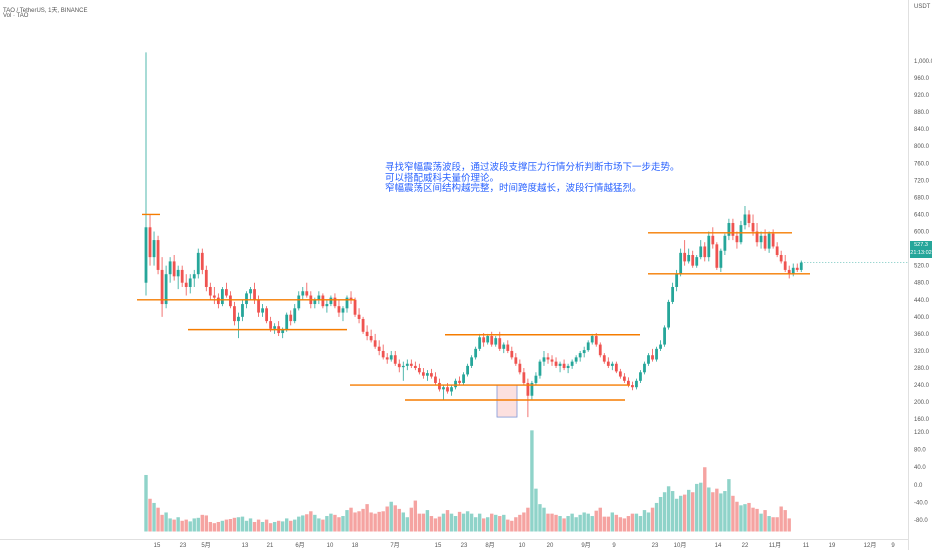 This screenshot has width=932, height=550. I want to click on price-tick-label: 520.0, so click(922, 267).